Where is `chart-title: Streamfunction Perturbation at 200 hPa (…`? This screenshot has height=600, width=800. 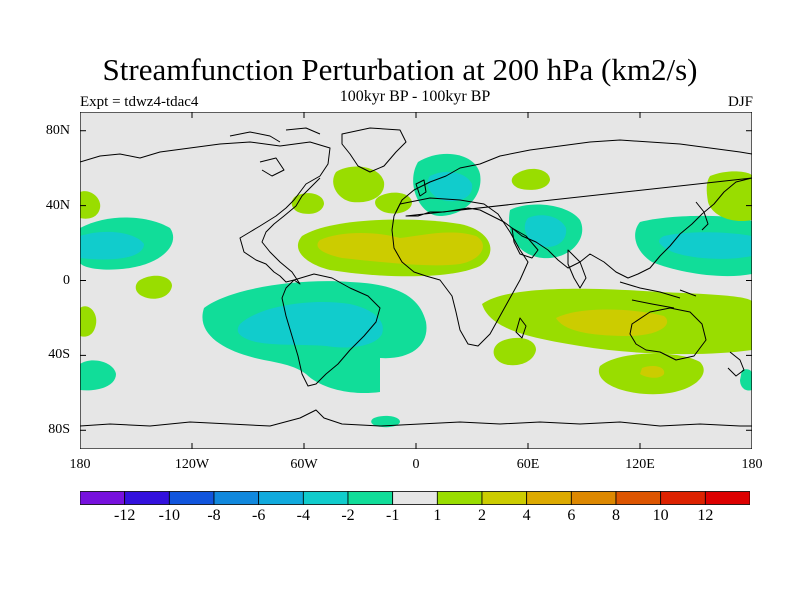
chart-title: Streamfunction Perturbation at 200 hPa (… is located at coordinates (400, 69).